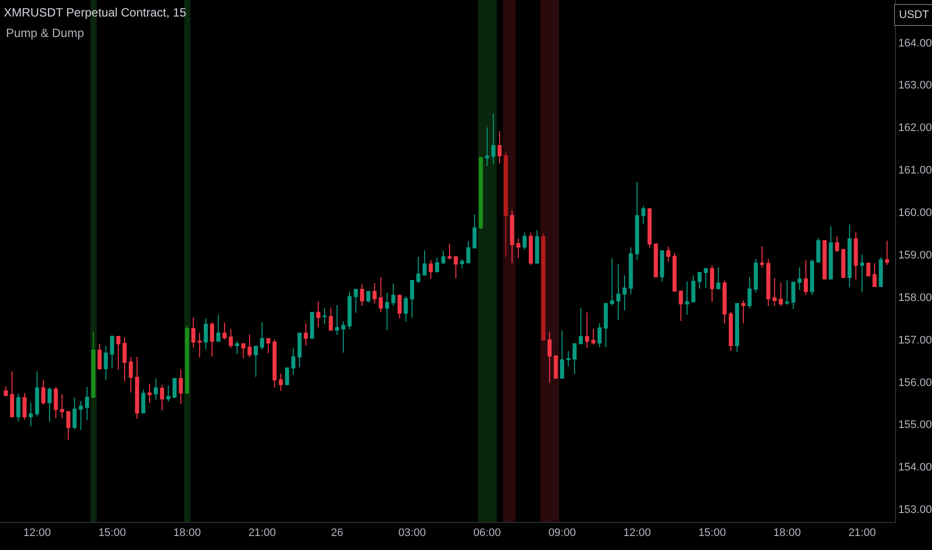 The width and height of the screenshot is (932, 550). I want to click on y-tick-label: 164.00, so click(915, 43).